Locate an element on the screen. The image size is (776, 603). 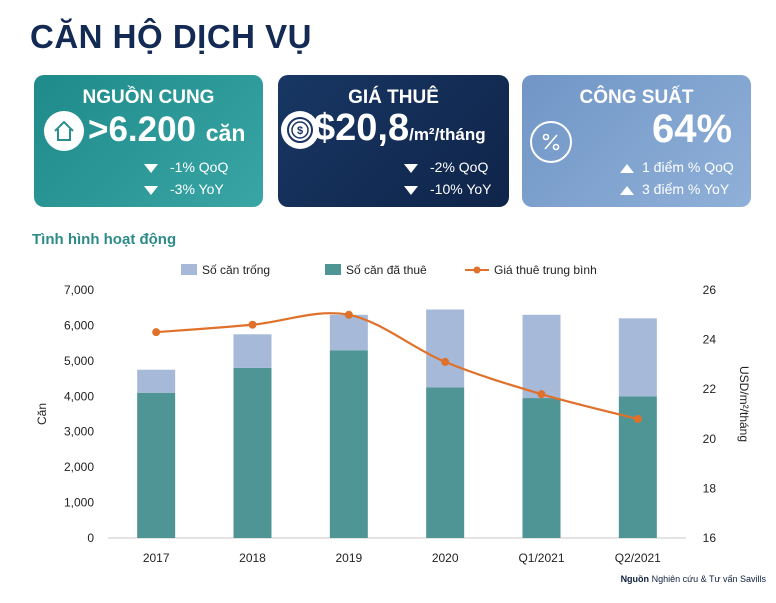
right-tick-label: 18 is located at coordinates (710, 488).